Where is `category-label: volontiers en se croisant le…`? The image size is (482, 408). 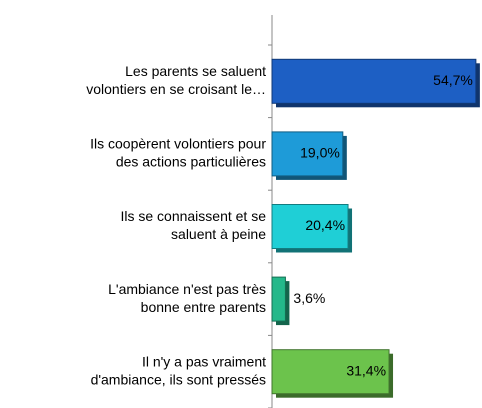 category-label: volontiers en se croisant le… is located at coordinates (176, 89).